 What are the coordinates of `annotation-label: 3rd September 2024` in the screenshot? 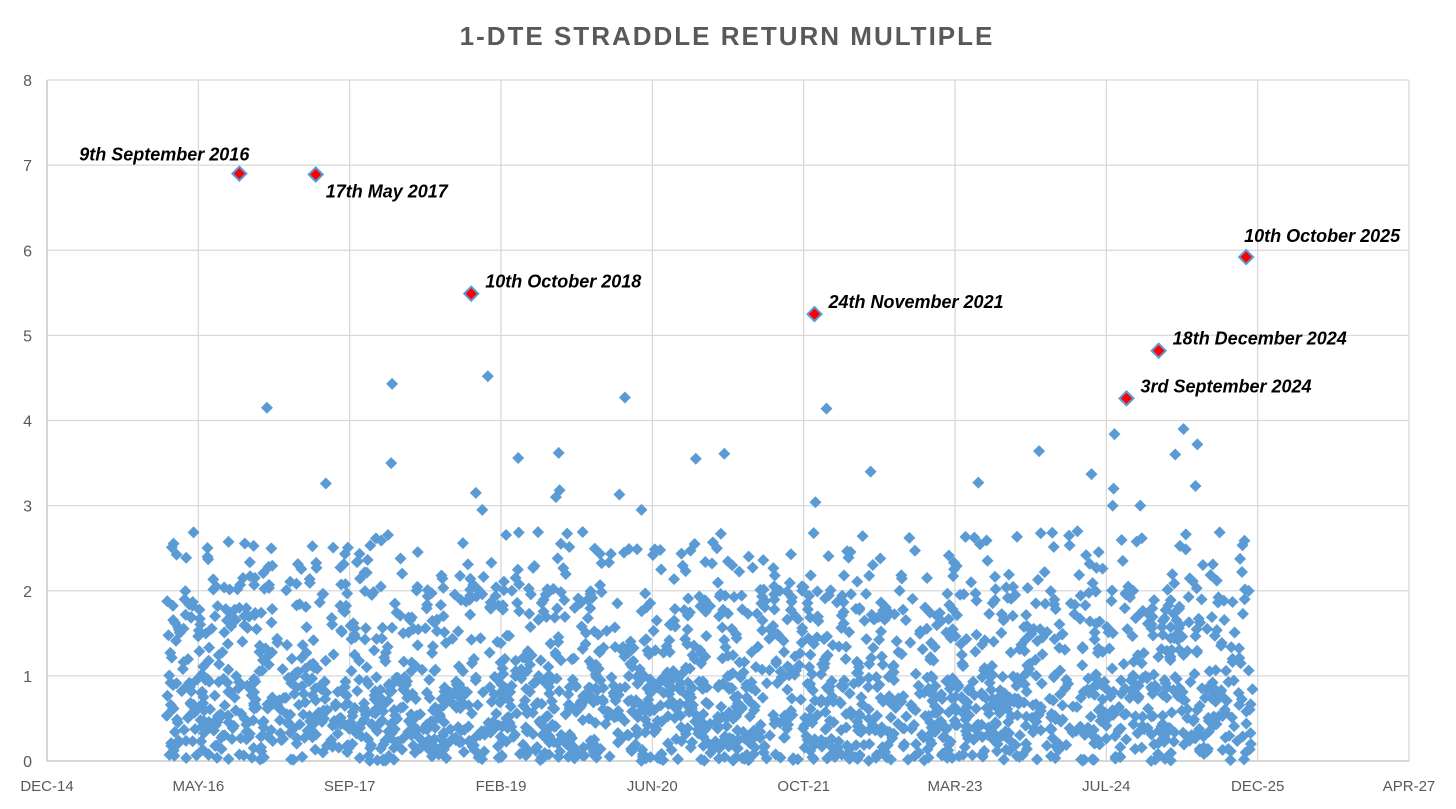 It's located at (1225, 386).